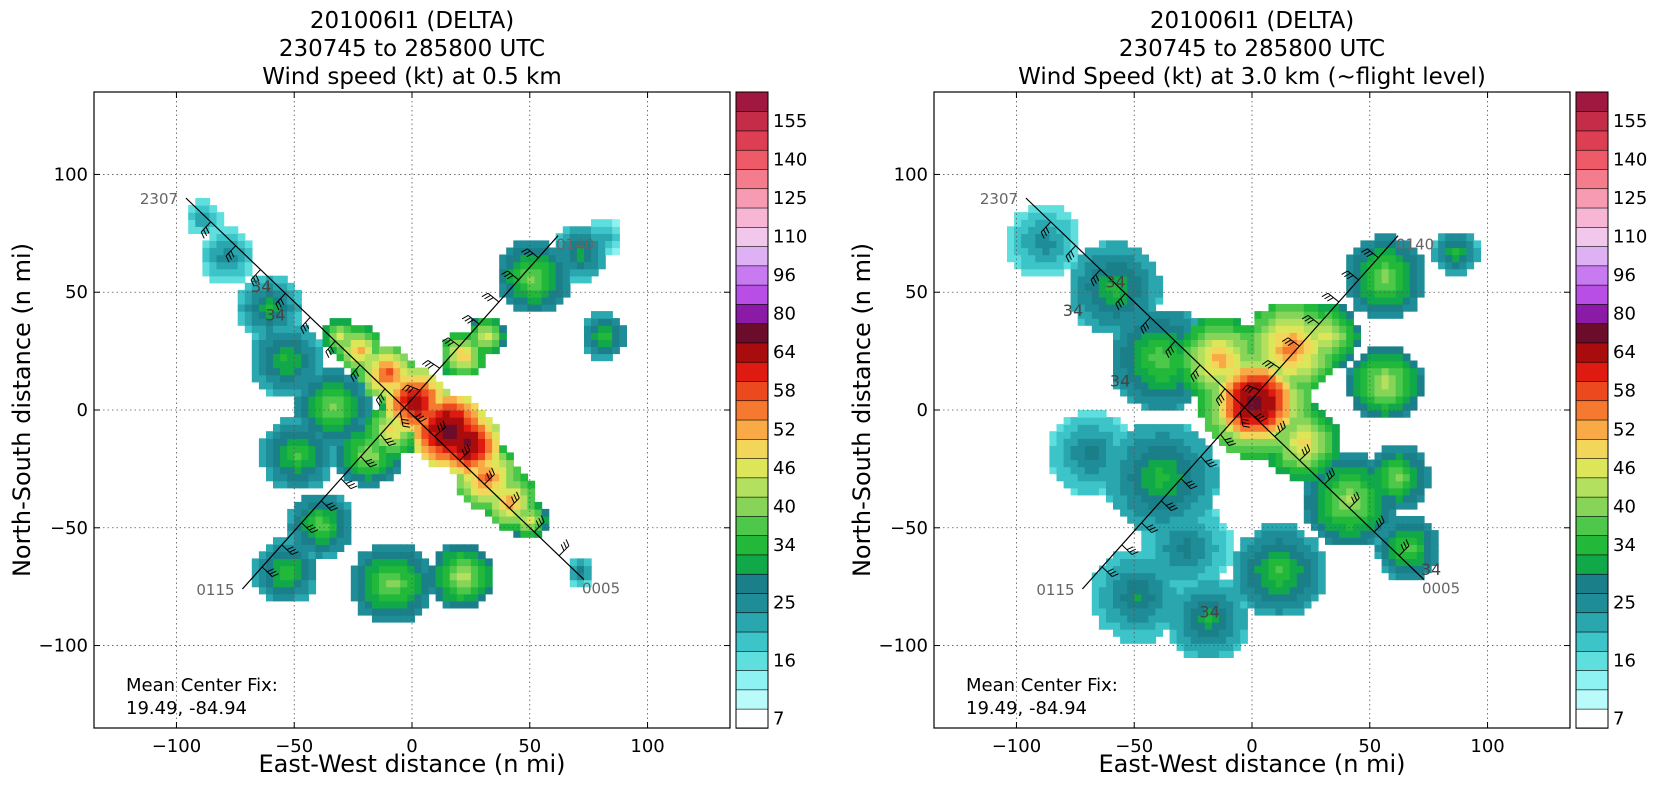 The image size is (1654, 791). I want to click on x-tick-label: 50, so click(529, 746).